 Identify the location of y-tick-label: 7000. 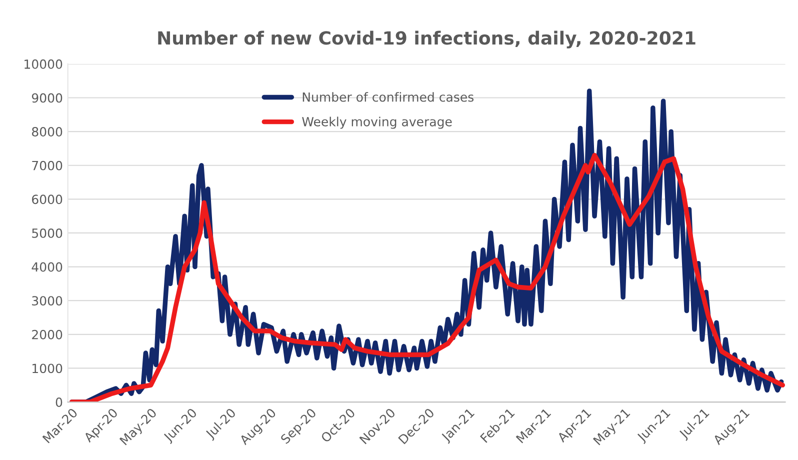
(47, 165).